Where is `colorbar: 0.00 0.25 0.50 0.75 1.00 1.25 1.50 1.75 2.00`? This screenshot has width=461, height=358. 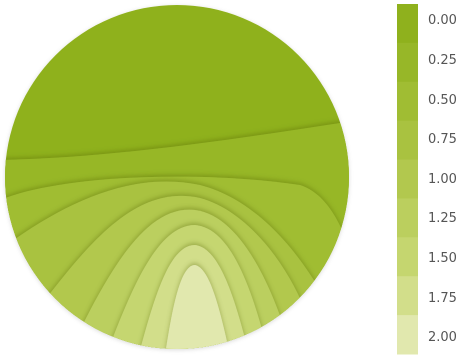 colorbar: 0.00 0.25 0.50 0.75 1.00 1.25 1.50 1.75 2.00 is located at coordinates (427, 179).